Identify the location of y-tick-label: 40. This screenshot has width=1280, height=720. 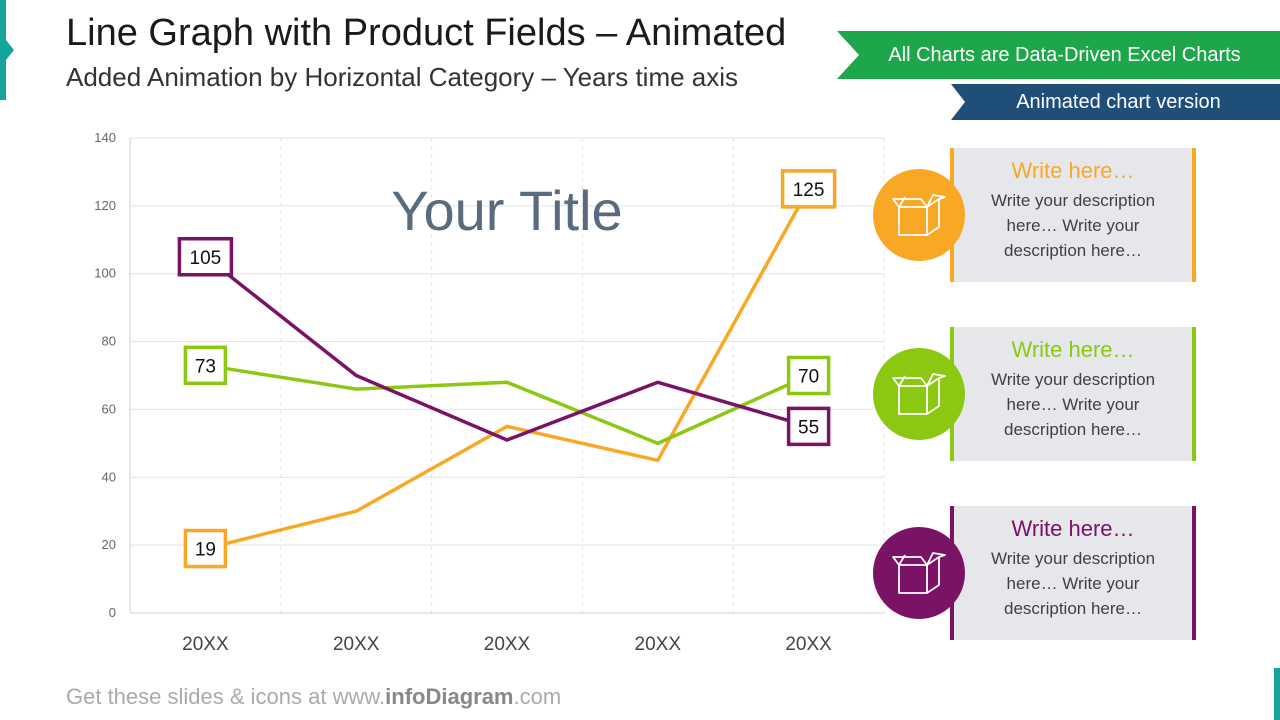
(109, 476).